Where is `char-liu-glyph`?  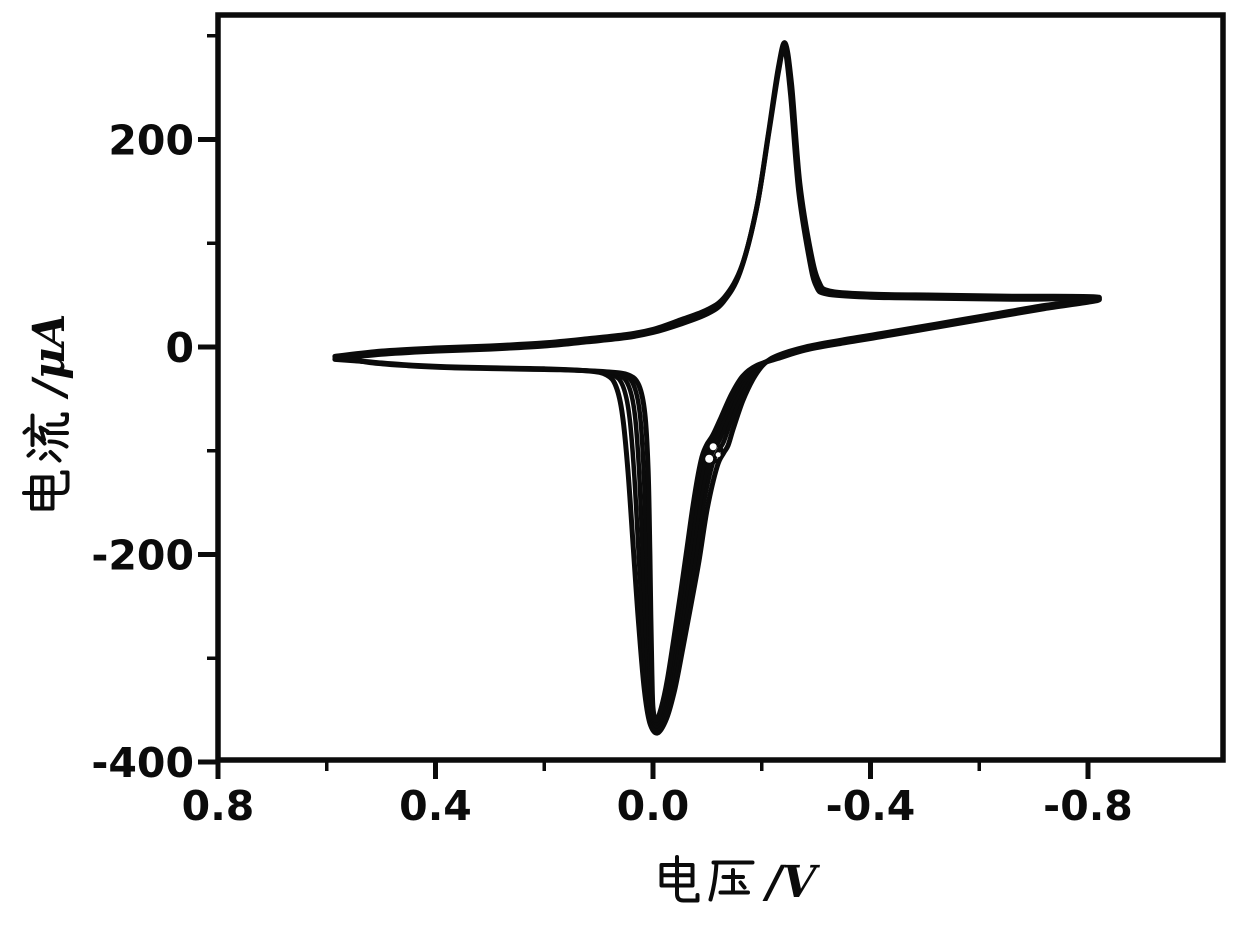 char-liu-glyph is located at coordinates (45, 437).